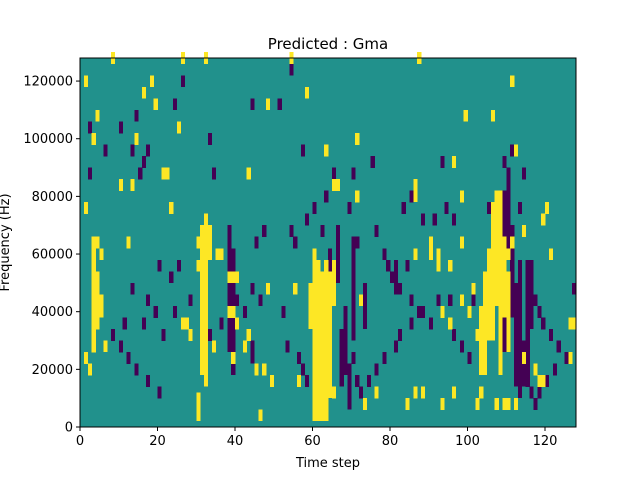 The height and width of the screenshot is (480, 640). Describe the element at coordinates (52, 312) in the screenshot. I see `y-tick-label: 40000` at that location.